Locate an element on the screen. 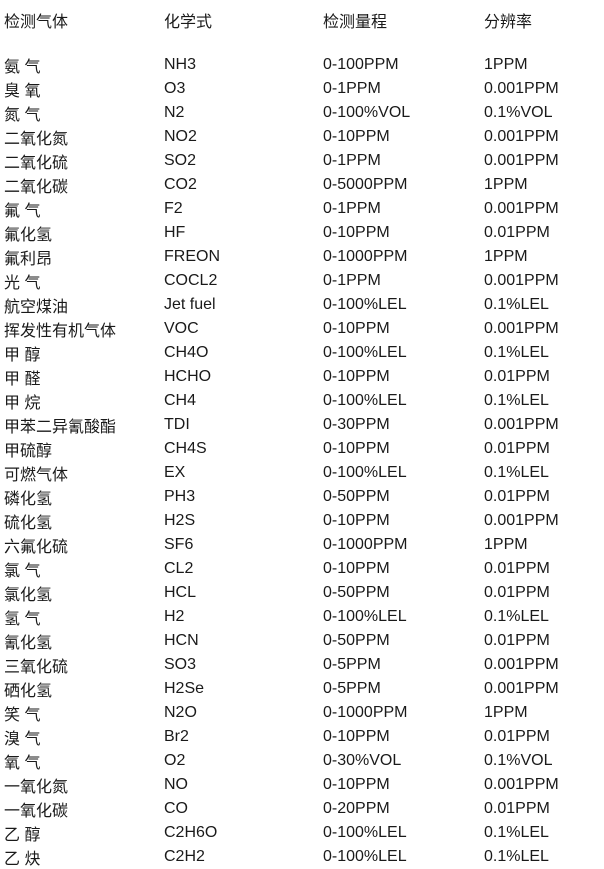  table-row: 航空煤油 Jet fuel 0-100%LEL 0.1%LEL is located at coordinates (303, 305).